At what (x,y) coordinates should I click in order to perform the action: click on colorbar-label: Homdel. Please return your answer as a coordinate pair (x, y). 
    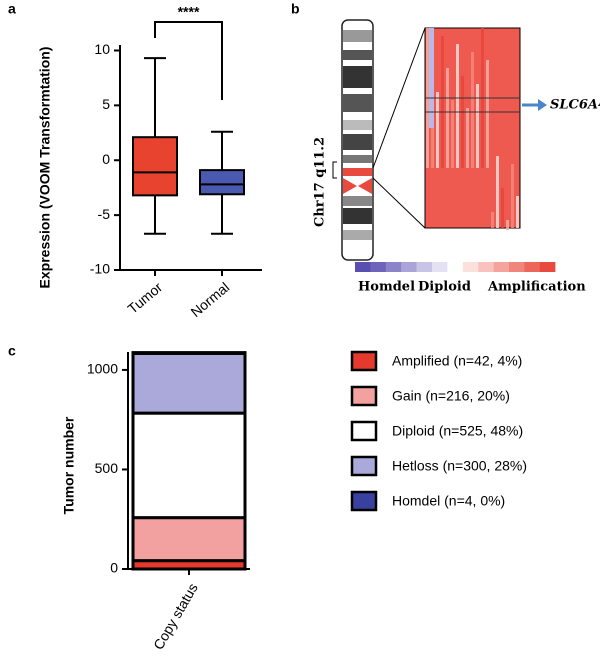
    Looking at the image, I should click on (386, 287).